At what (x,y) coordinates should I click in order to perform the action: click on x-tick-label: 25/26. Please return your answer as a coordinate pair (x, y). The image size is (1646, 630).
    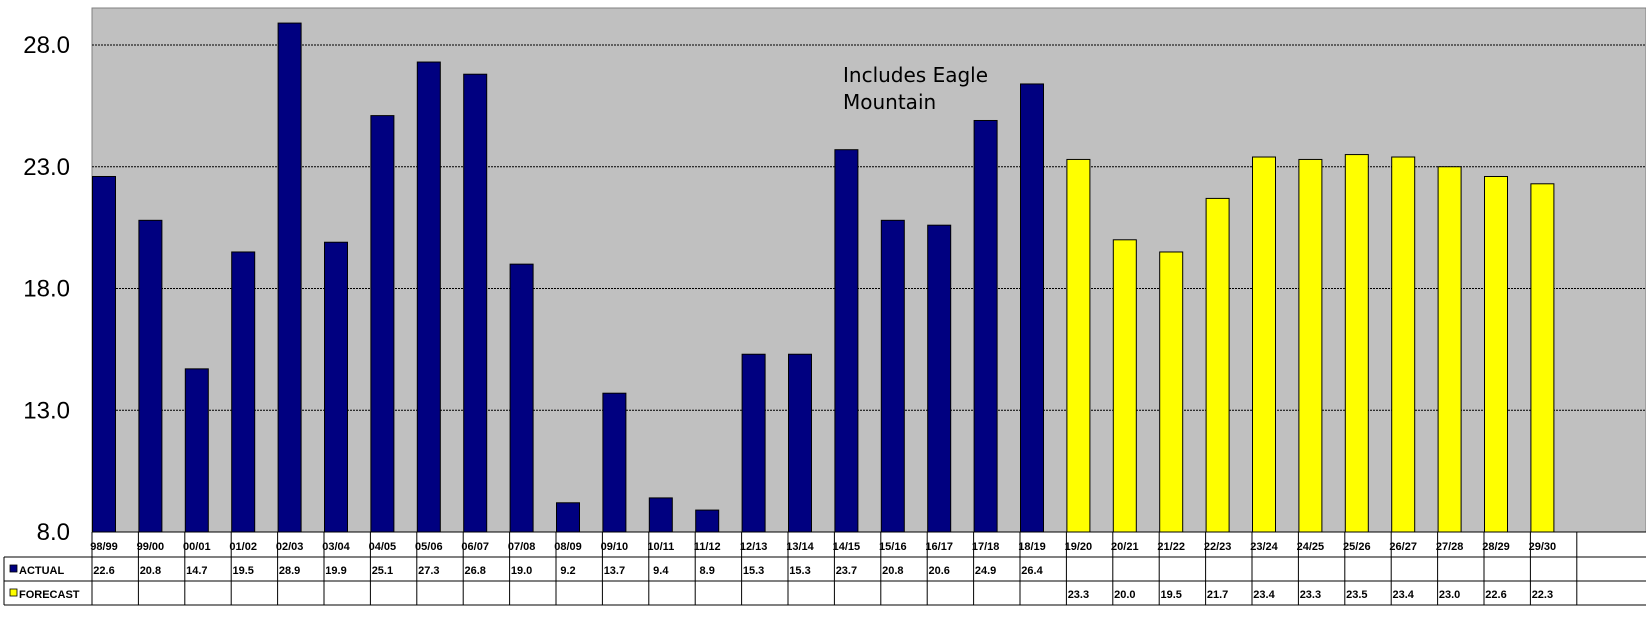
    Looking at the image, I should click on (1357, 547).